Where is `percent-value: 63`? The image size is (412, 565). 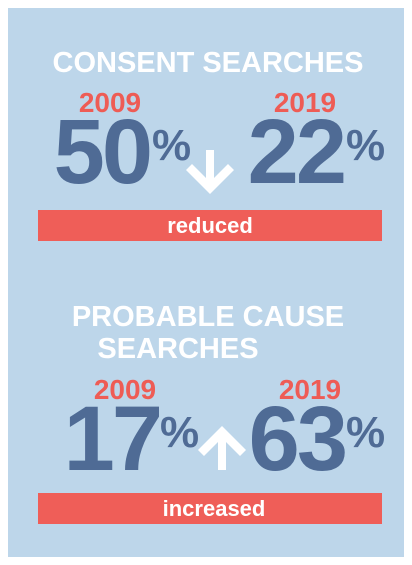
percent-value: 63 is located at coordinates (297, 439).